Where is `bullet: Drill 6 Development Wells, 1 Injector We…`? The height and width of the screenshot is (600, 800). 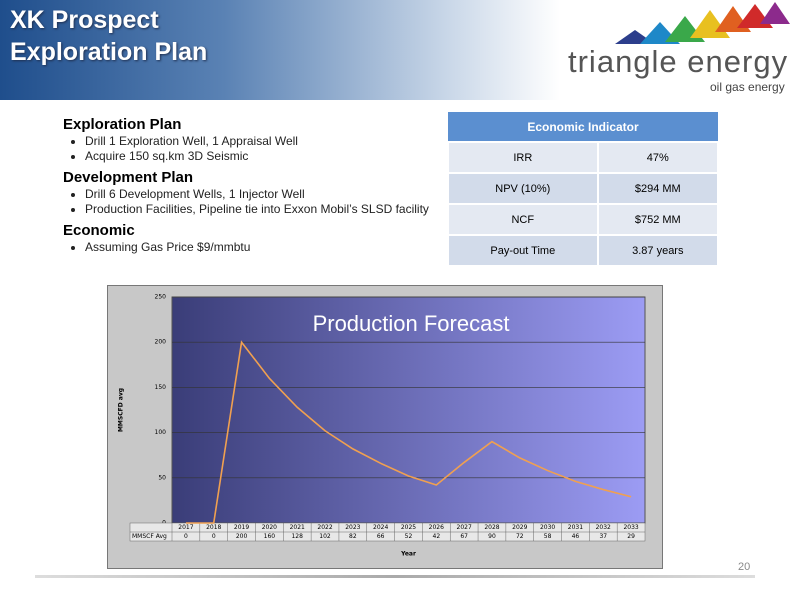
bullet: Drill 6 Development Wells, 1 Injector We… is located at coordinates (259, 194).